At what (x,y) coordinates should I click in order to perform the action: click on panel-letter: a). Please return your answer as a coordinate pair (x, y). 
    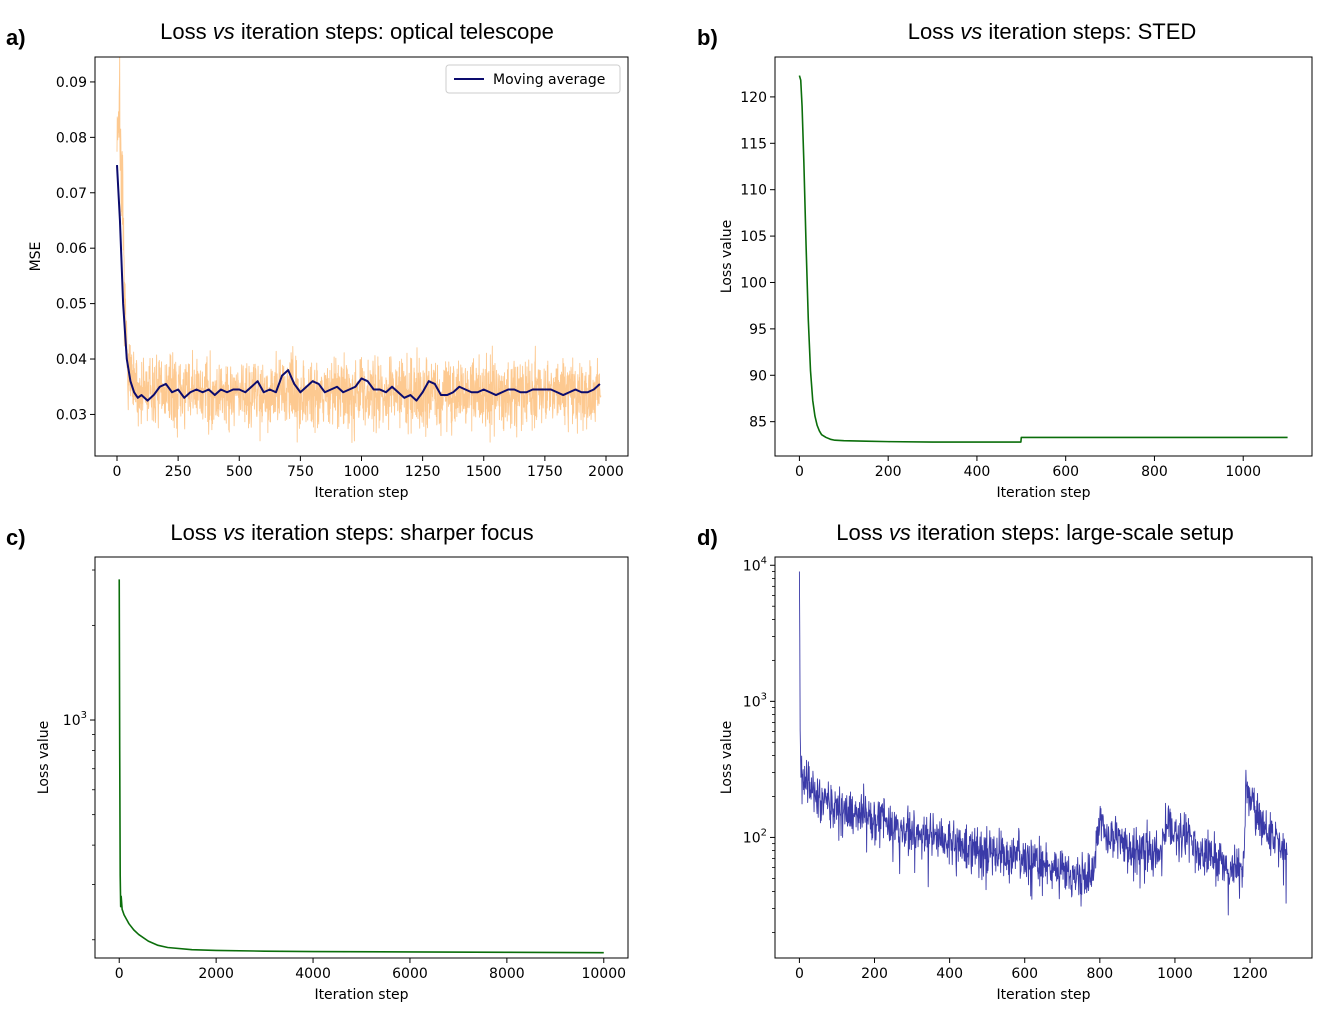
    Looking at the image, I should click on (16, 37).